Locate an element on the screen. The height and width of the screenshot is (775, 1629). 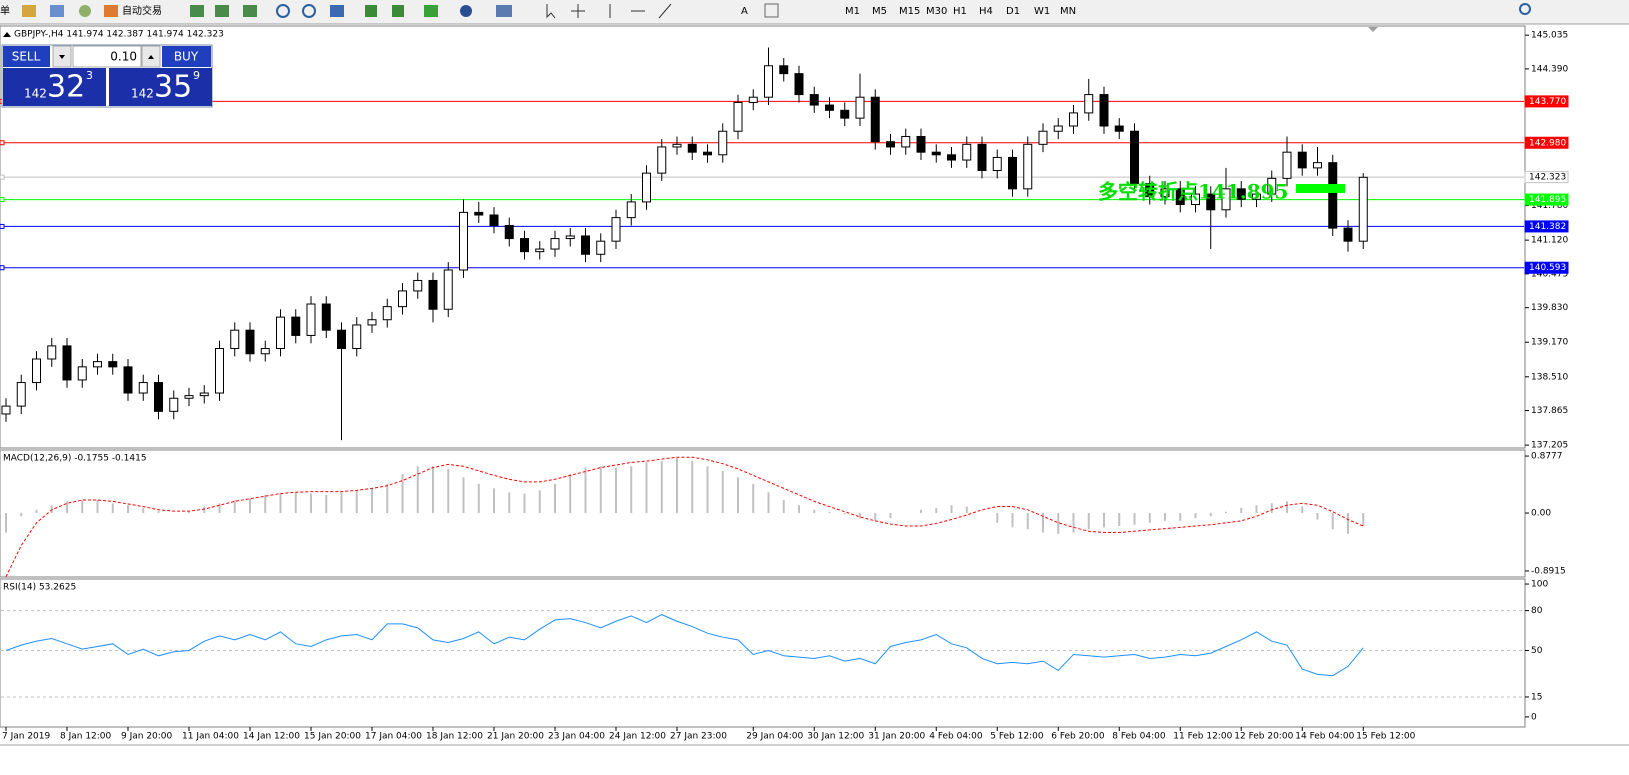
sell-fraction: 3 is located at coordinates (89, 75).